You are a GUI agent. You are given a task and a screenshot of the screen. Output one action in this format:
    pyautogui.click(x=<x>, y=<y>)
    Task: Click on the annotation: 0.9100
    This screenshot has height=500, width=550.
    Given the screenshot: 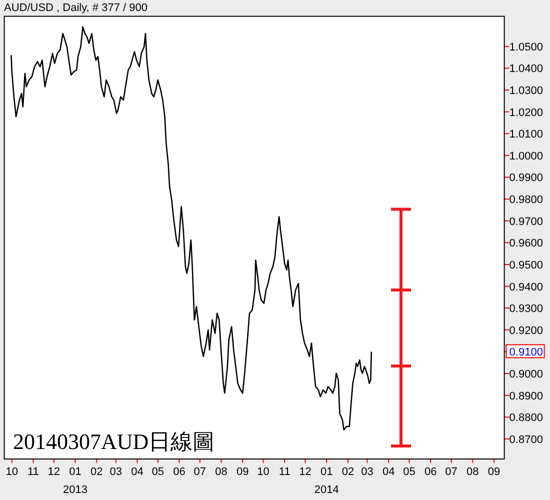 What is the action you would take?
    pyautogui.click(x=526, y=352)
    